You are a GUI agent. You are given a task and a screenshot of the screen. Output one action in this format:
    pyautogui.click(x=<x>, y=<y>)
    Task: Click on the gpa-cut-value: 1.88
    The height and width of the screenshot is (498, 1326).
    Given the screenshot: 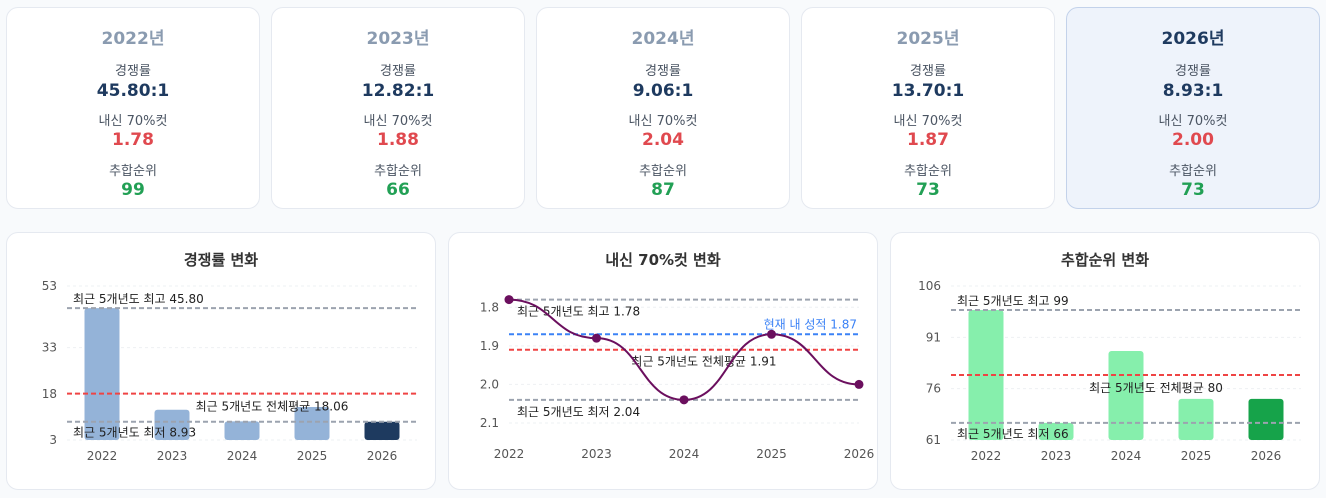 What is the action you would take?
    pyautogui.click(x=398, y=140)
    